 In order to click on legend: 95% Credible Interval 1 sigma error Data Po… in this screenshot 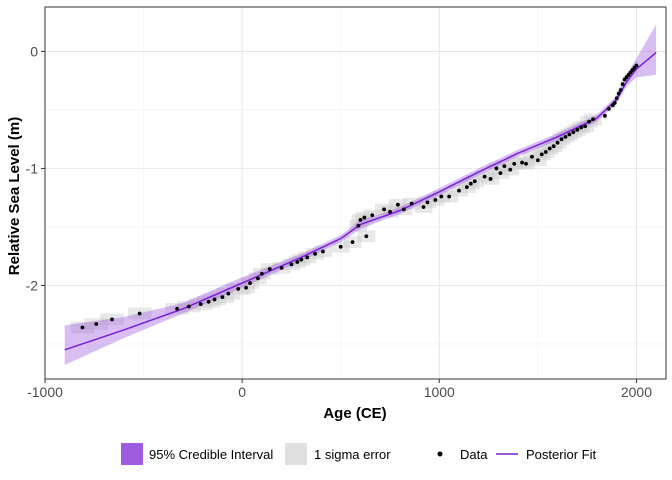, I will do `click(358, 454)`.